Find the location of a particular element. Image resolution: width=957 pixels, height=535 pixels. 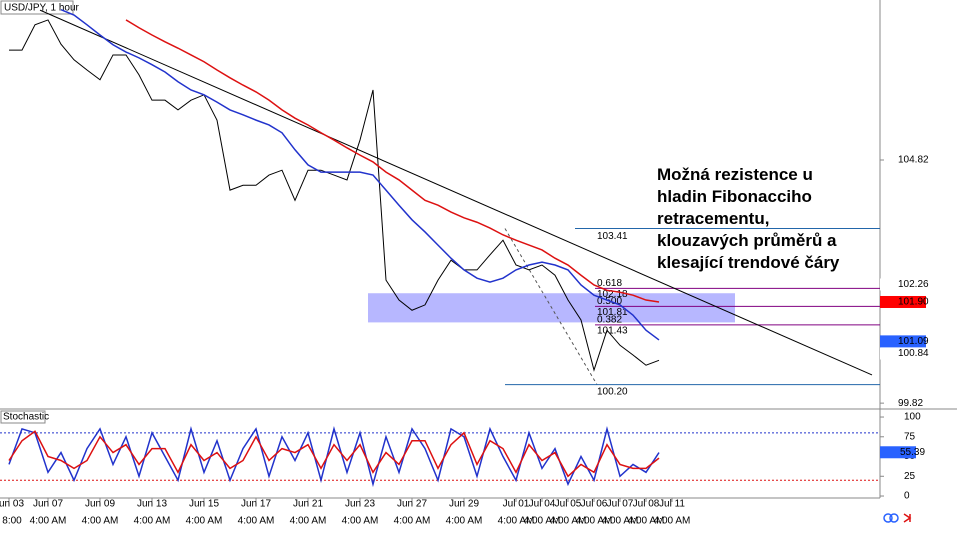

x-tick-label: Jul 04 is located at coordinates (542, 504).